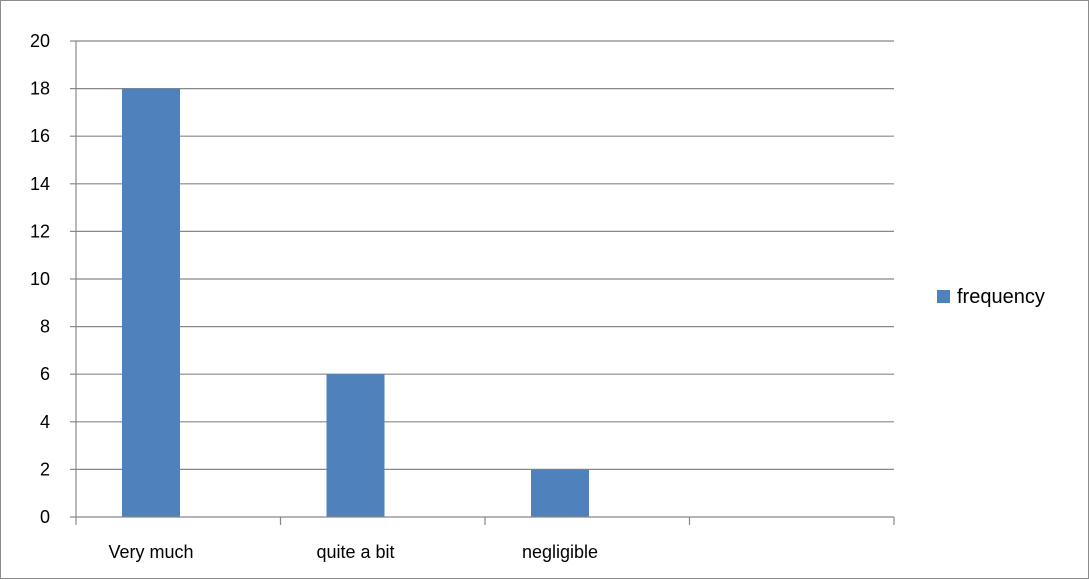 The width and height of the screenshot is (1089, 580). What do you see at coordinates (45, 517) in the screenshot?
I see `y-tick-label: 0` at bounding box center [45, 517].